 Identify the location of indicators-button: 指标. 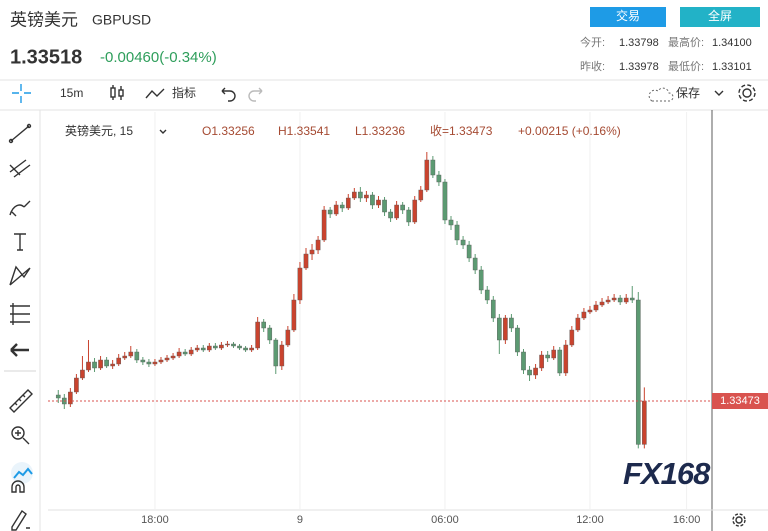
(184, 92).